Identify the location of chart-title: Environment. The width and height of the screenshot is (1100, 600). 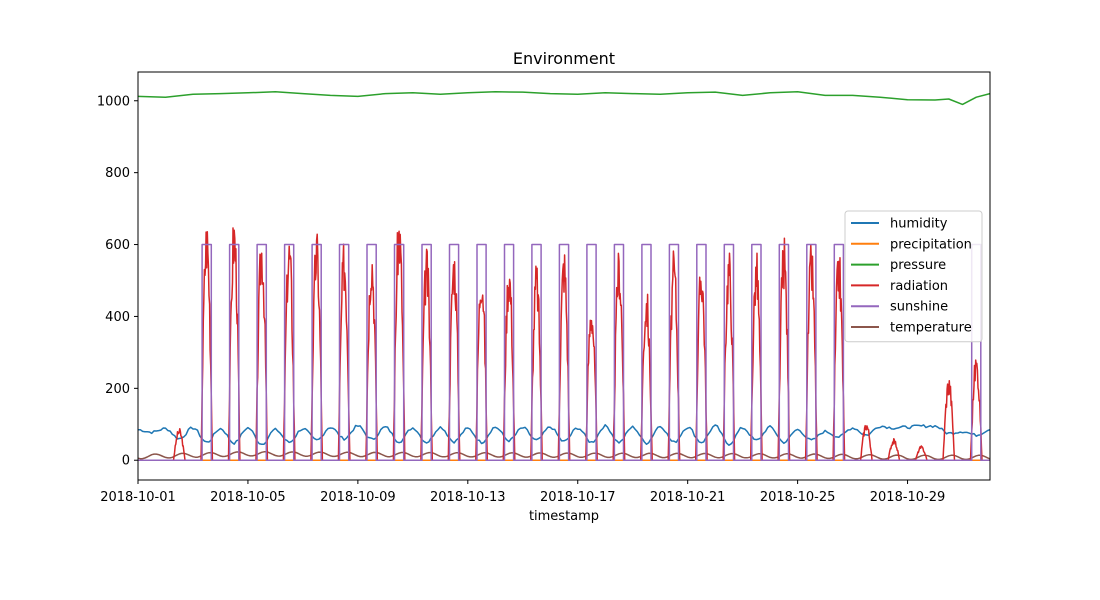
(564, 58).